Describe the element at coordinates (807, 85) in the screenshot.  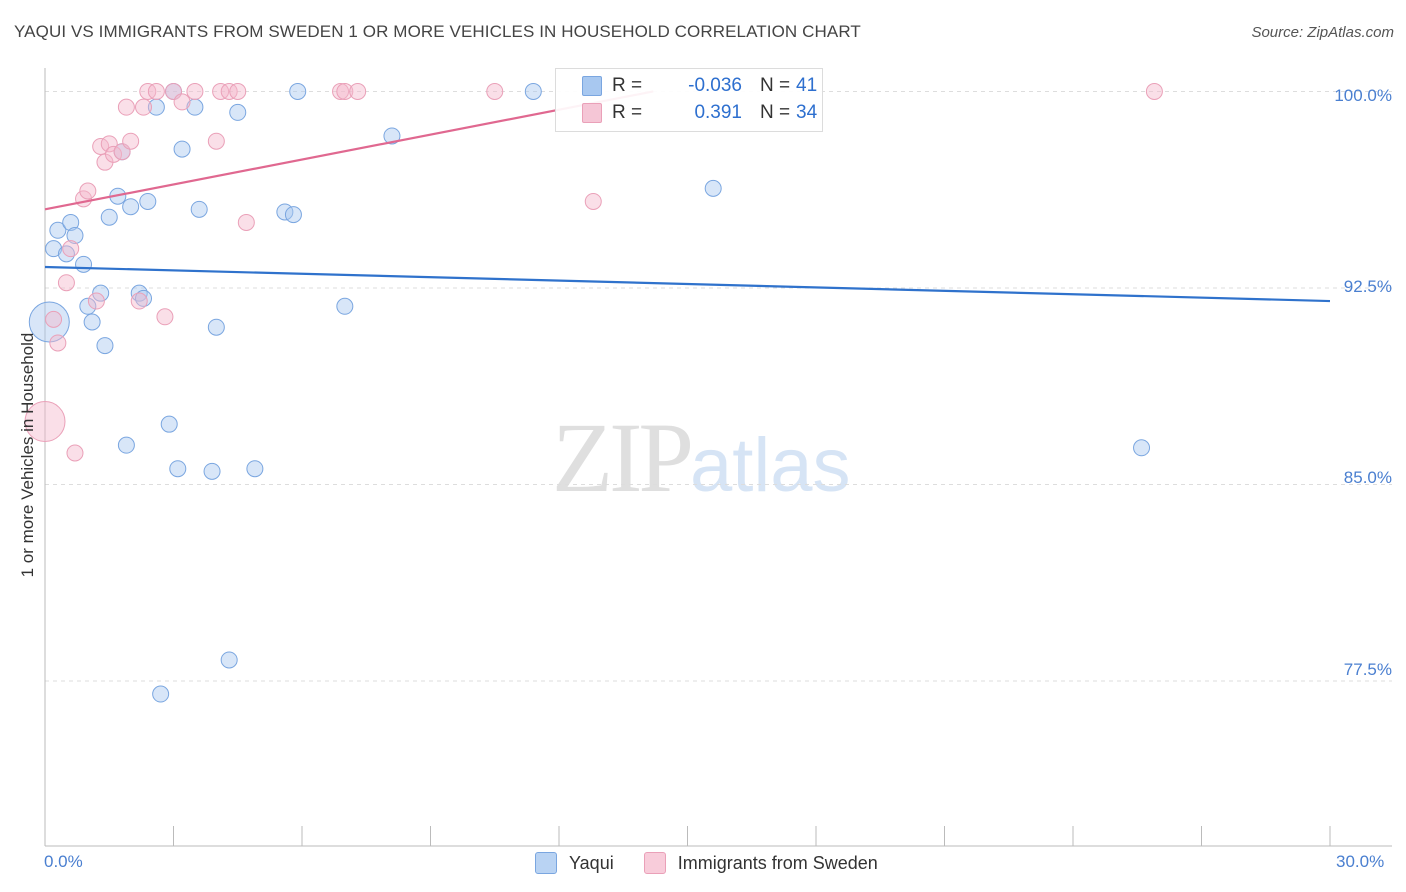
I see `n-value: 41` at that location.